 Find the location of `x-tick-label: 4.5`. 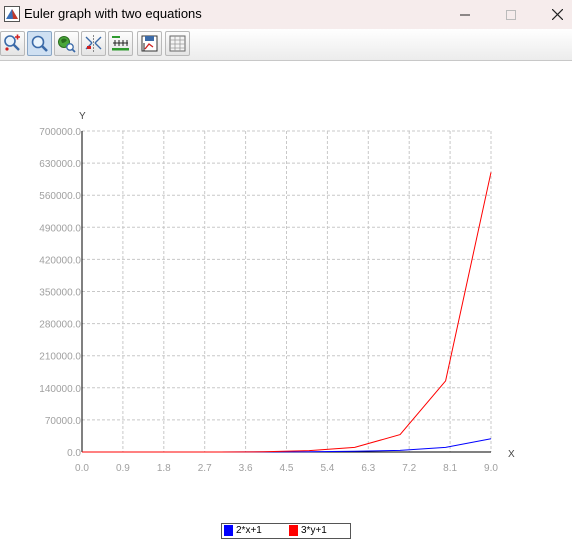

x-tick-label: 4.5 is located at coordinates (287, 468).